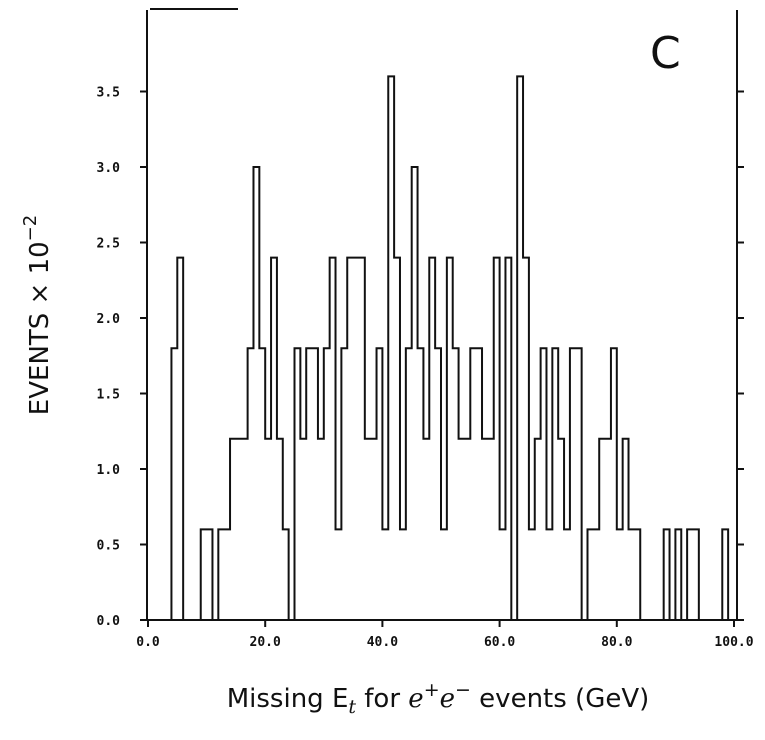 The image size is (765, 740). I want to click on panel-label: C, so click(665, 53).